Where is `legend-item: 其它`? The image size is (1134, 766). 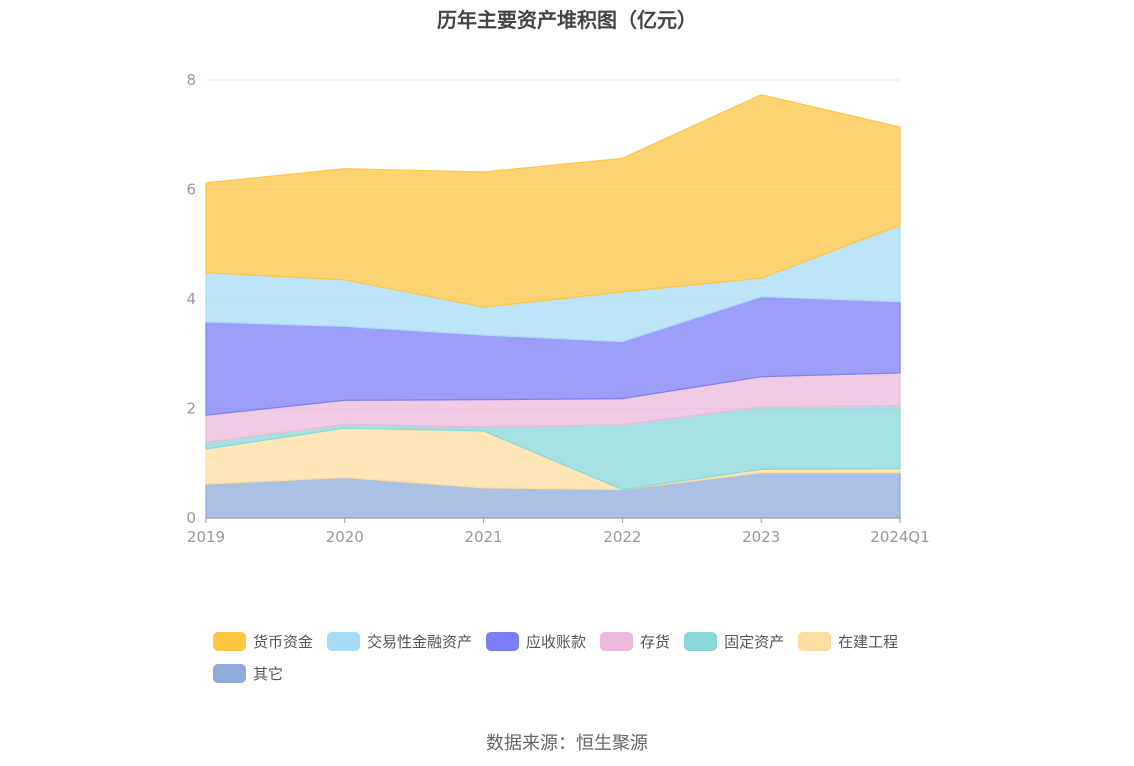 legend-item: 其它 is located at coordinates (248, 673).